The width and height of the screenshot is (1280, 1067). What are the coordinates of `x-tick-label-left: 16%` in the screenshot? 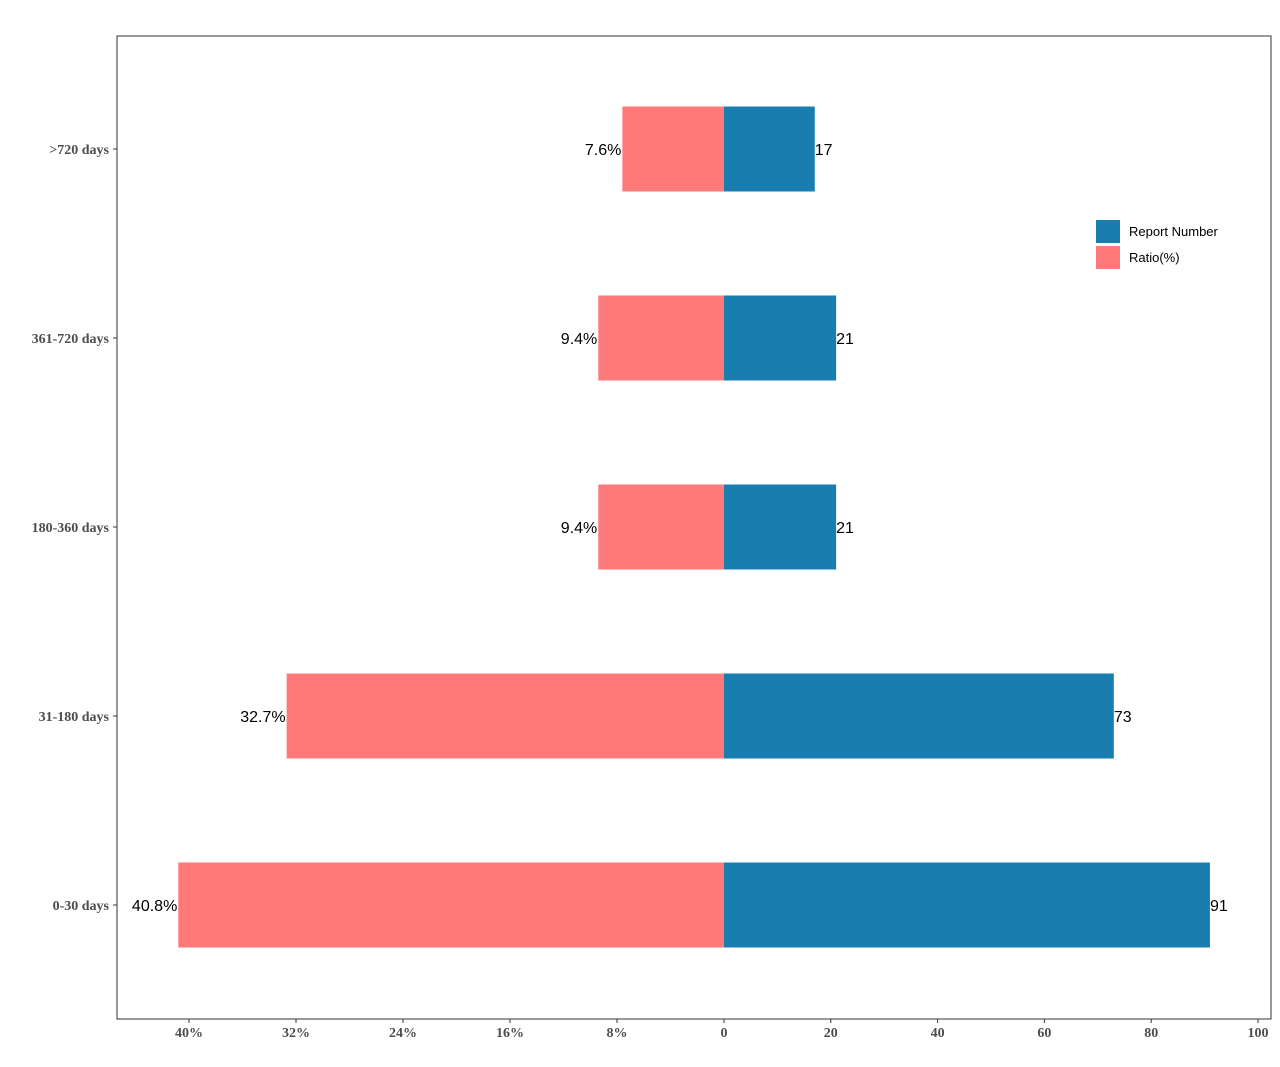 It's located at (510, 1033).